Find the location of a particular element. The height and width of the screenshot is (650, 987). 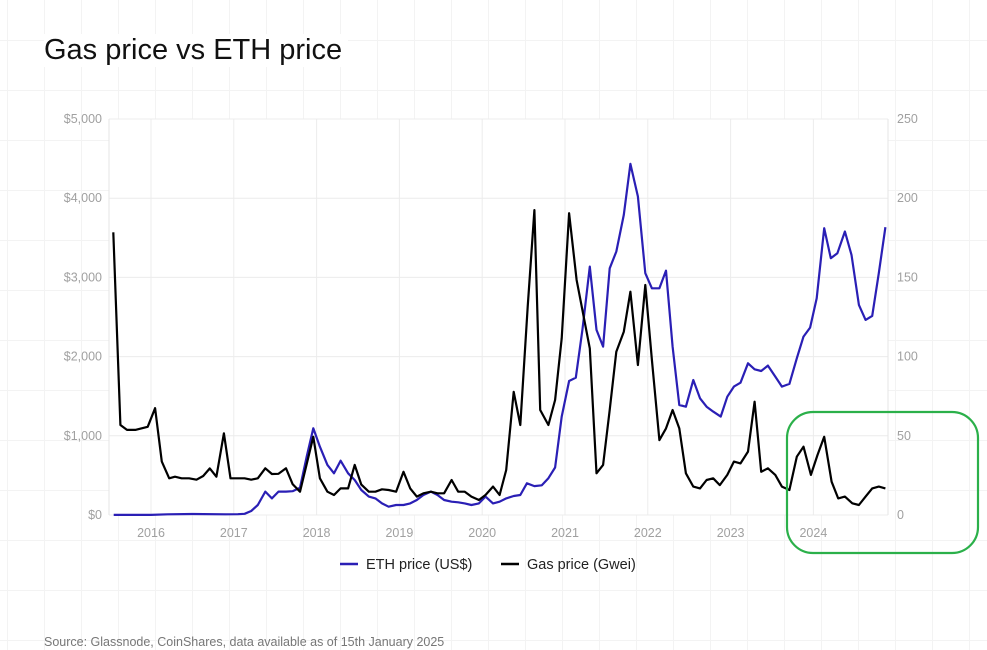

x-tick-label: 2019 is located at coordinates (399, 533).